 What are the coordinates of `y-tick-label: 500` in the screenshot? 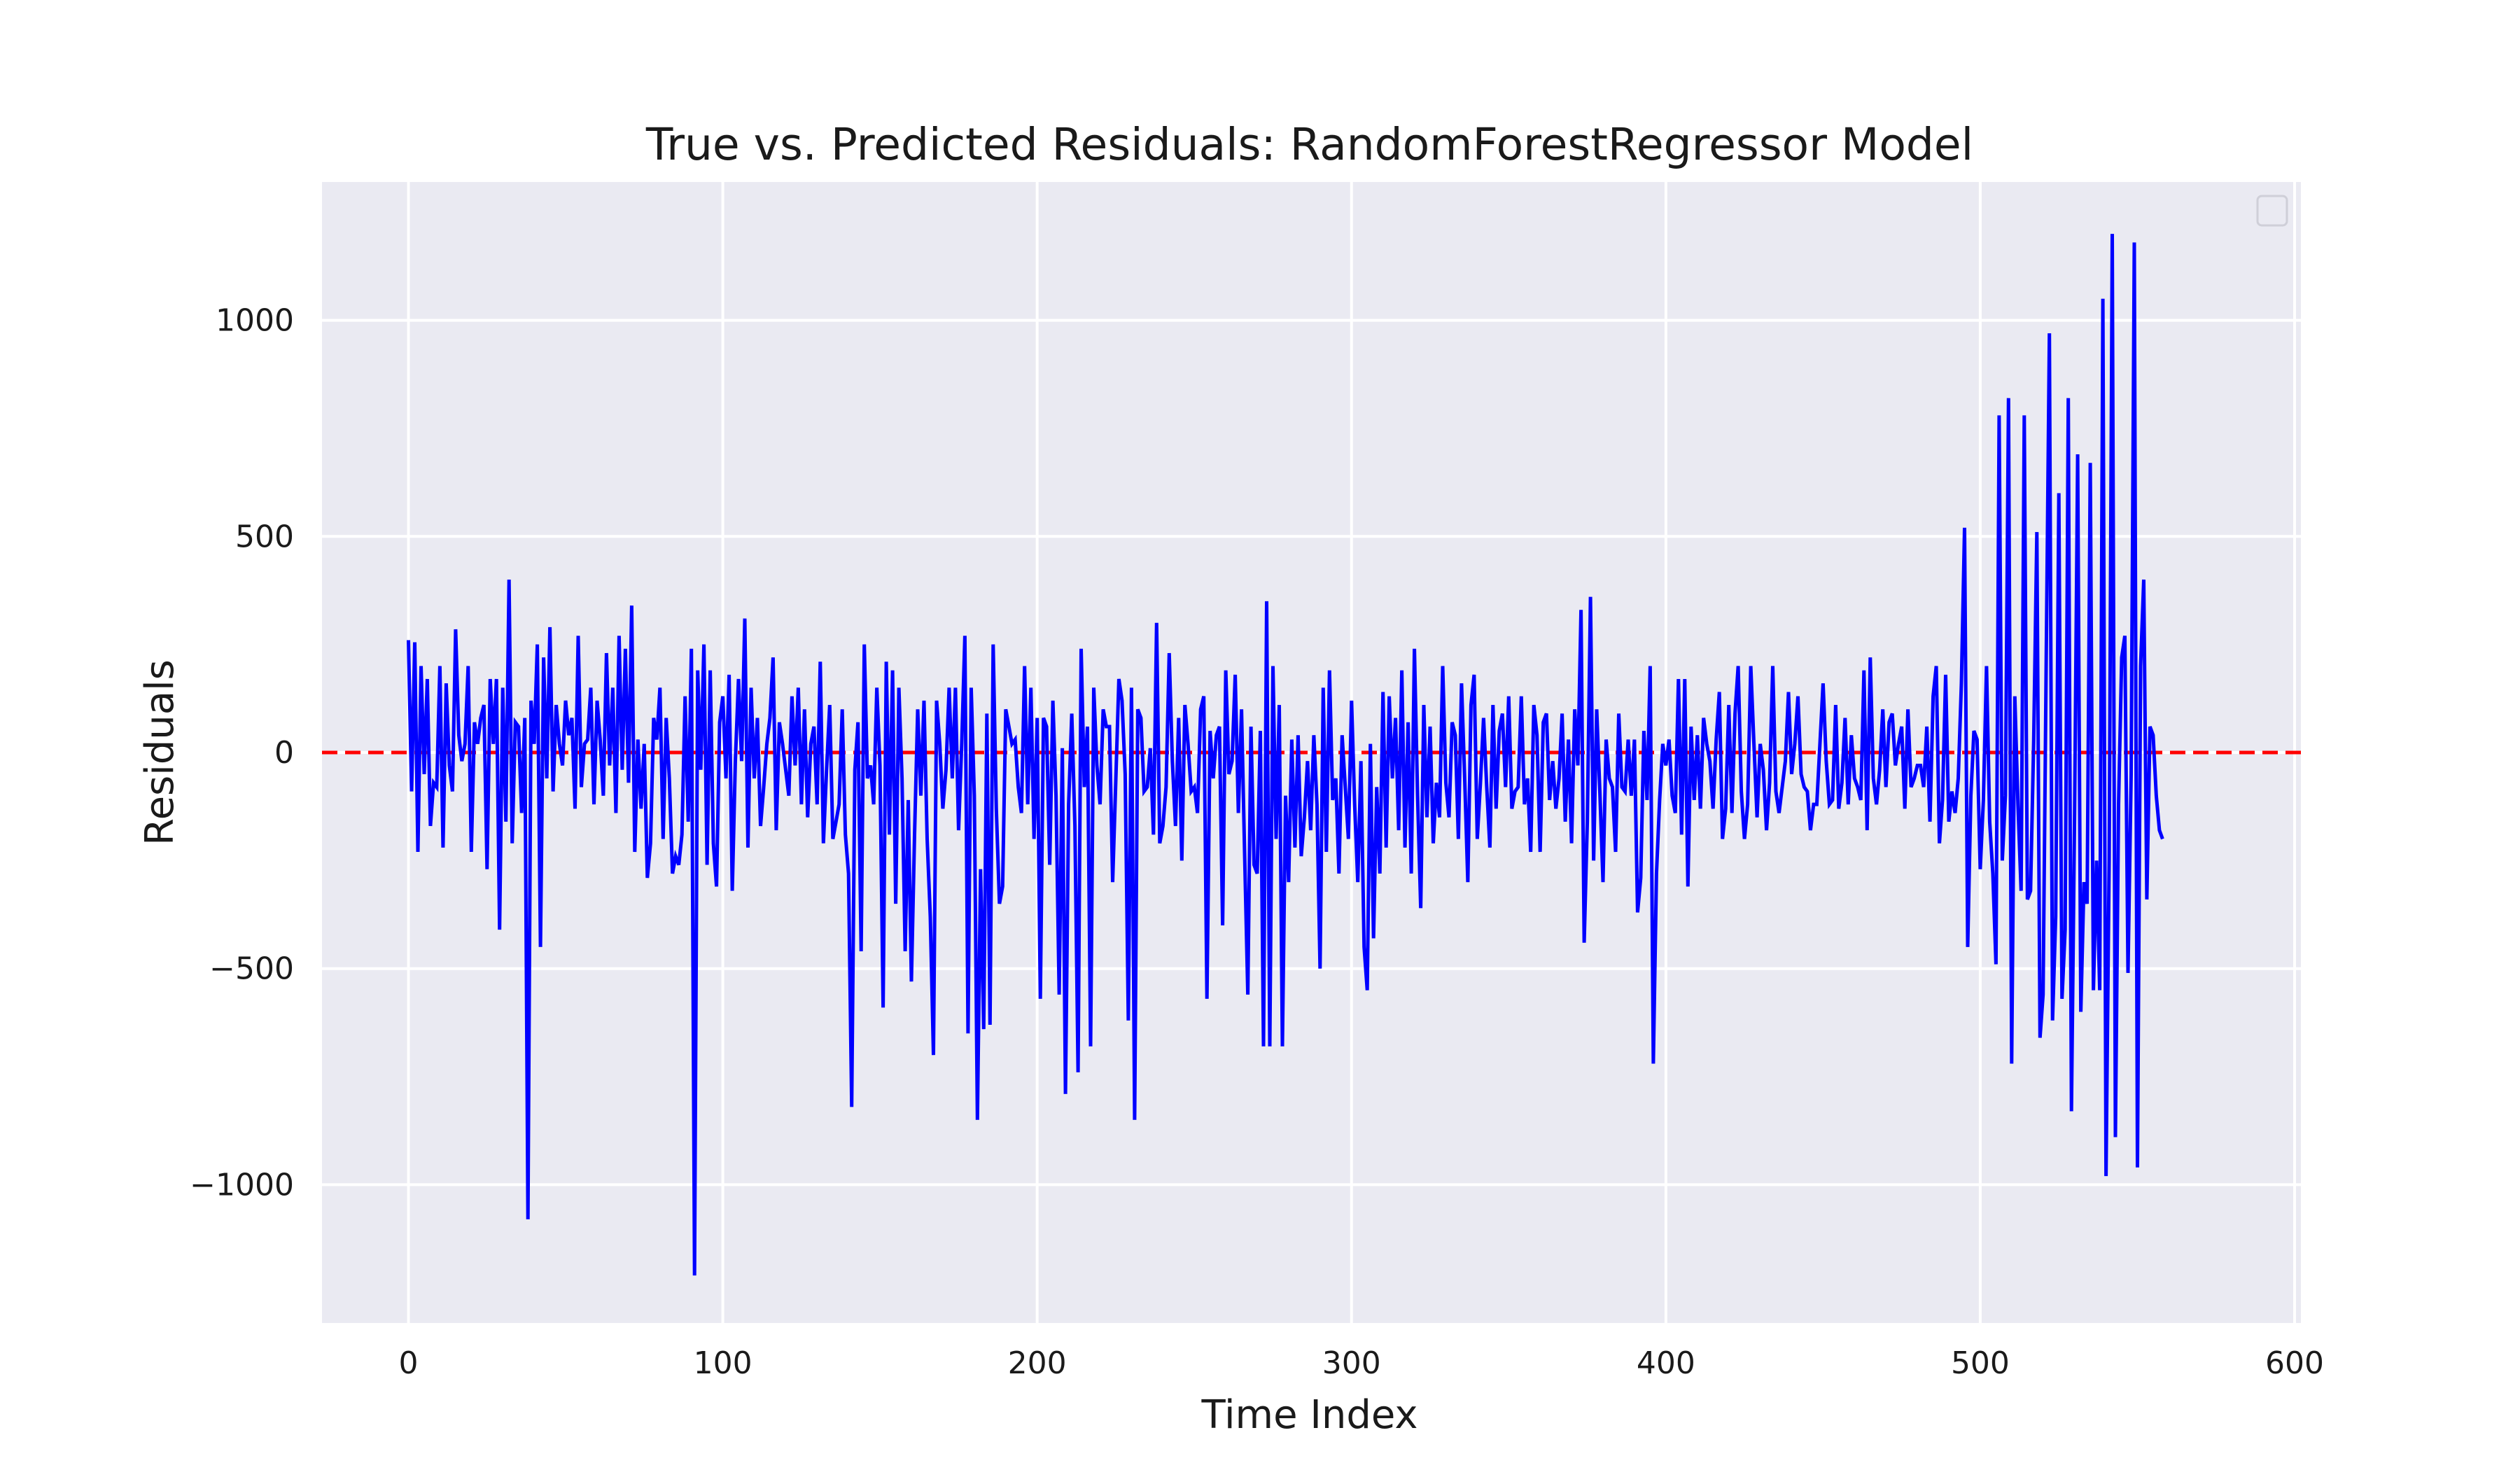 It's located at (264, 536).